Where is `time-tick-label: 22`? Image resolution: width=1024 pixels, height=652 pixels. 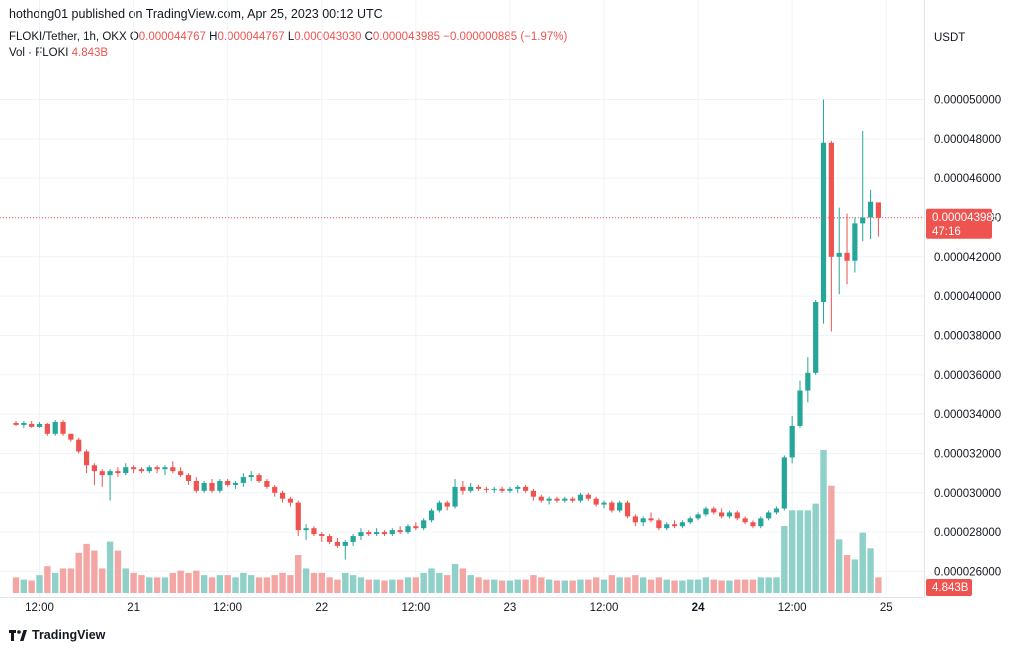 time-tick-label: 22 is located at coordinates (321, 608).